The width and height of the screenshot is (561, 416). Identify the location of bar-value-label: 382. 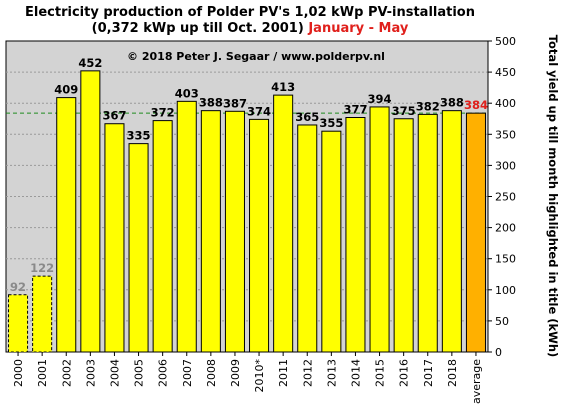
(428, 106).